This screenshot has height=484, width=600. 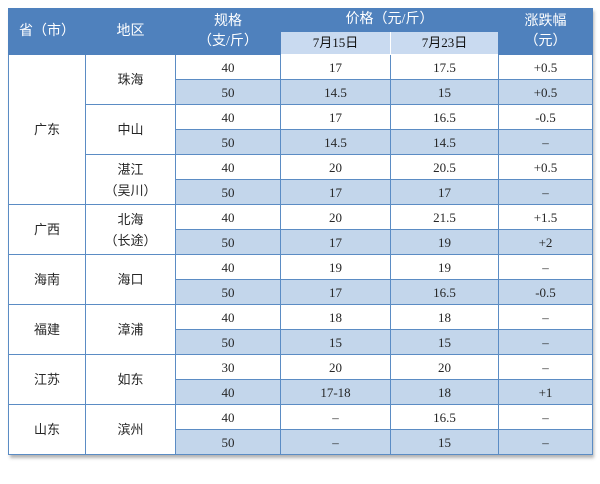 I want to click on region-cell: 中山, so click(x=130, y=129).